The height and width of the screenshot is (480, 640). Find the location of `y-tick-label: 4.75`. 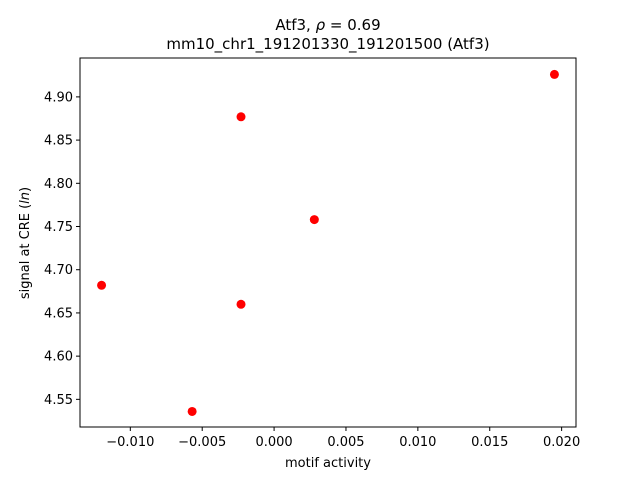

y-tick-label: 4.75 is located at coordinates (58, 227).